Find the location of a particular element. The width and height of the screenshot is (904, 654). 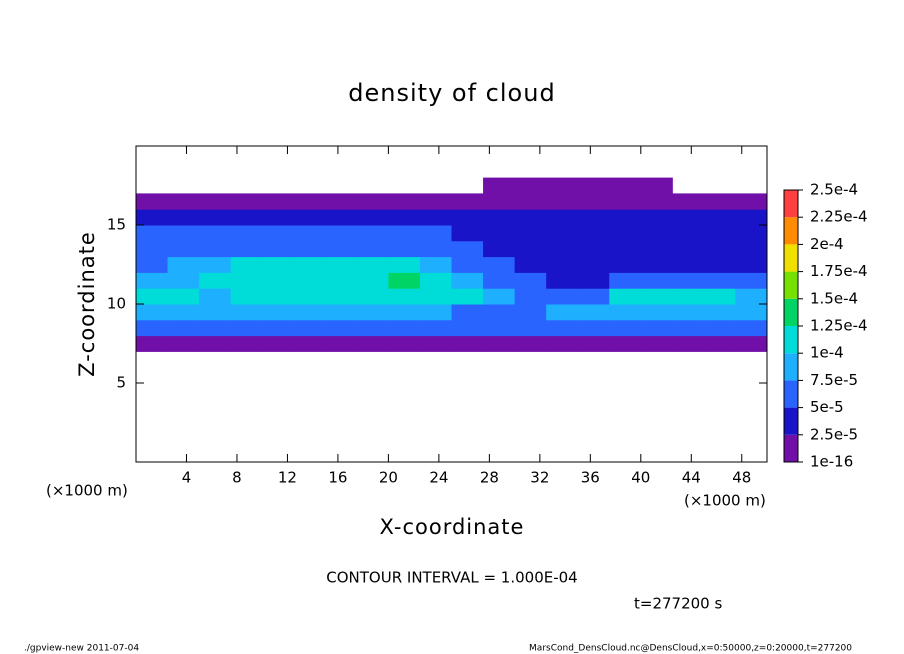

colorbar-tick-label: 7.5e-5 is located at coordinates (834, 380).